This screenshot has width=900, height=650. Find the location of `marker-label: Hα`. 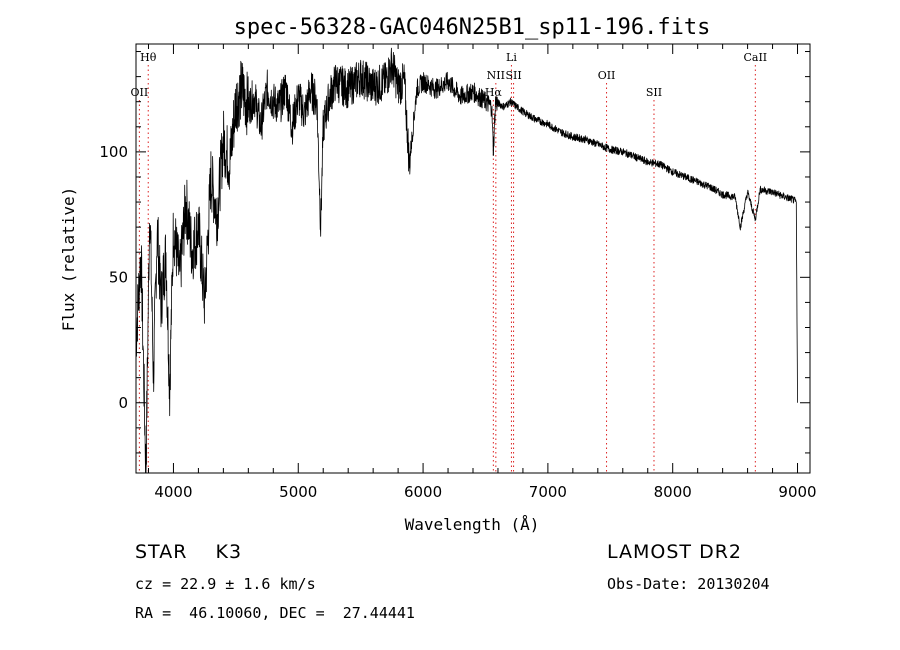

marker-label: Hα is located at coordinates (494, 92).